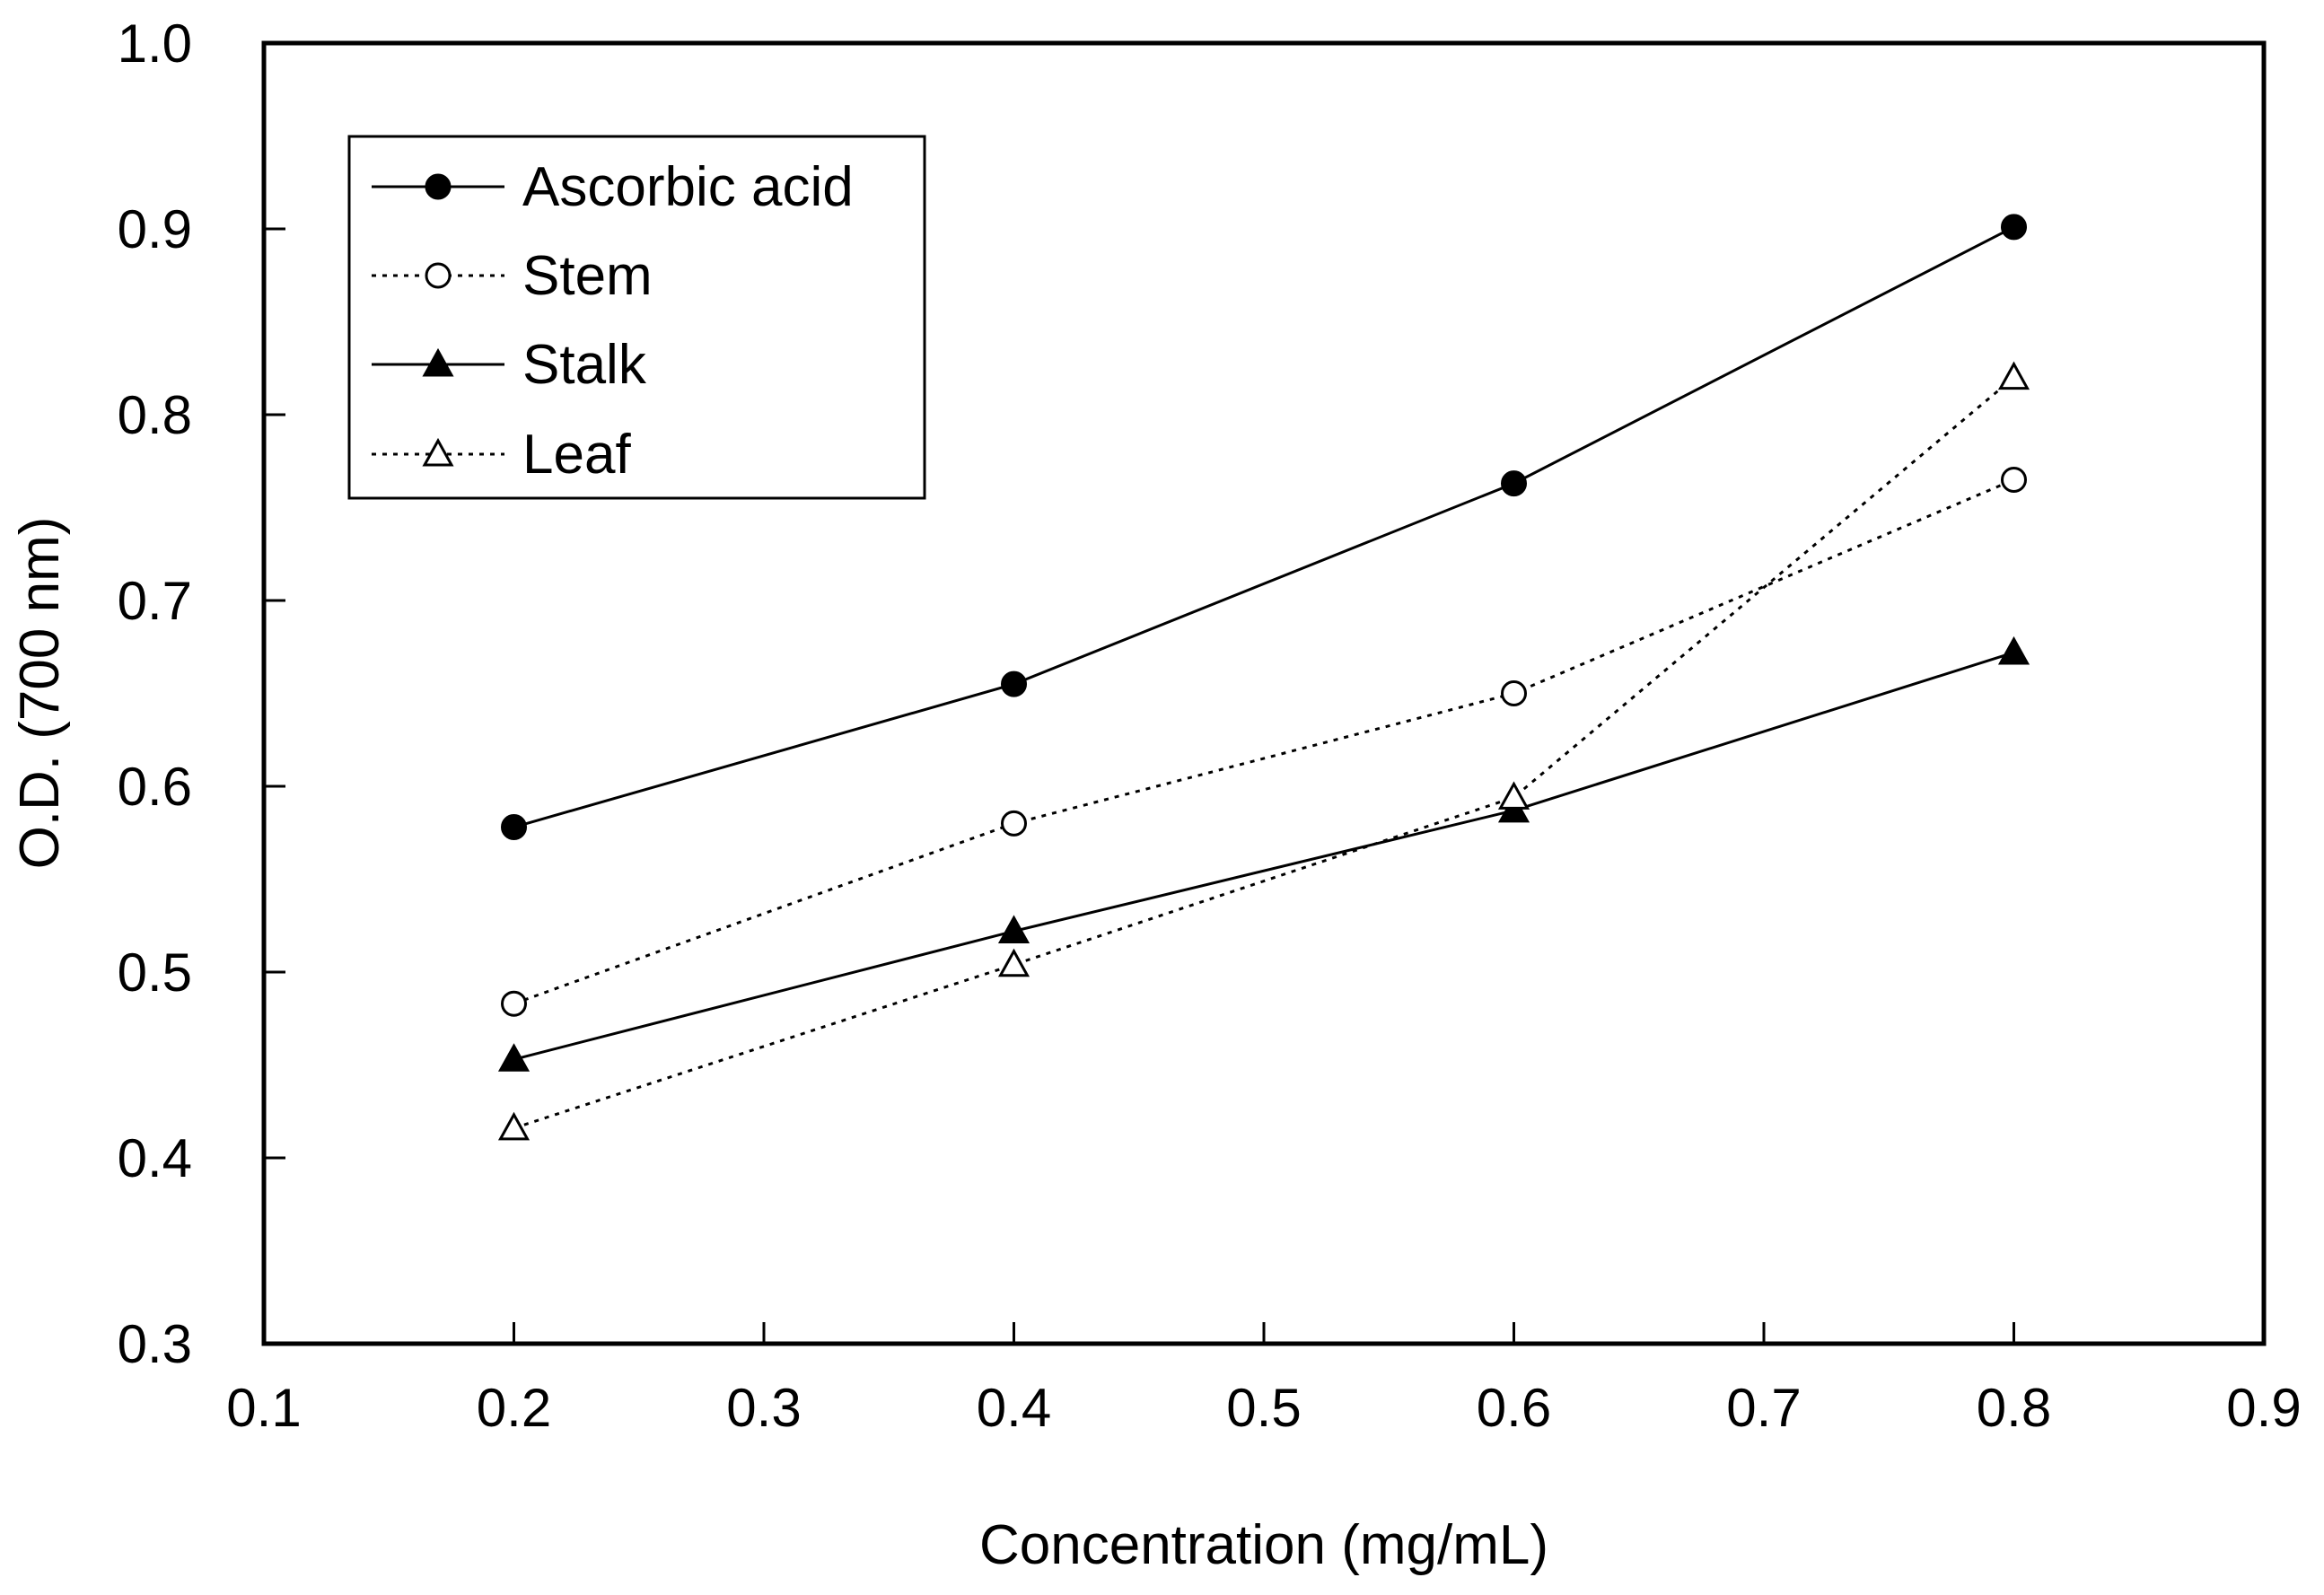 This screenshot has width=2324, height=1595. What do you see at coordinates (438, 362) in the screenshot?
I see `legend-marker-stalk` at bounding box center [438, 362].